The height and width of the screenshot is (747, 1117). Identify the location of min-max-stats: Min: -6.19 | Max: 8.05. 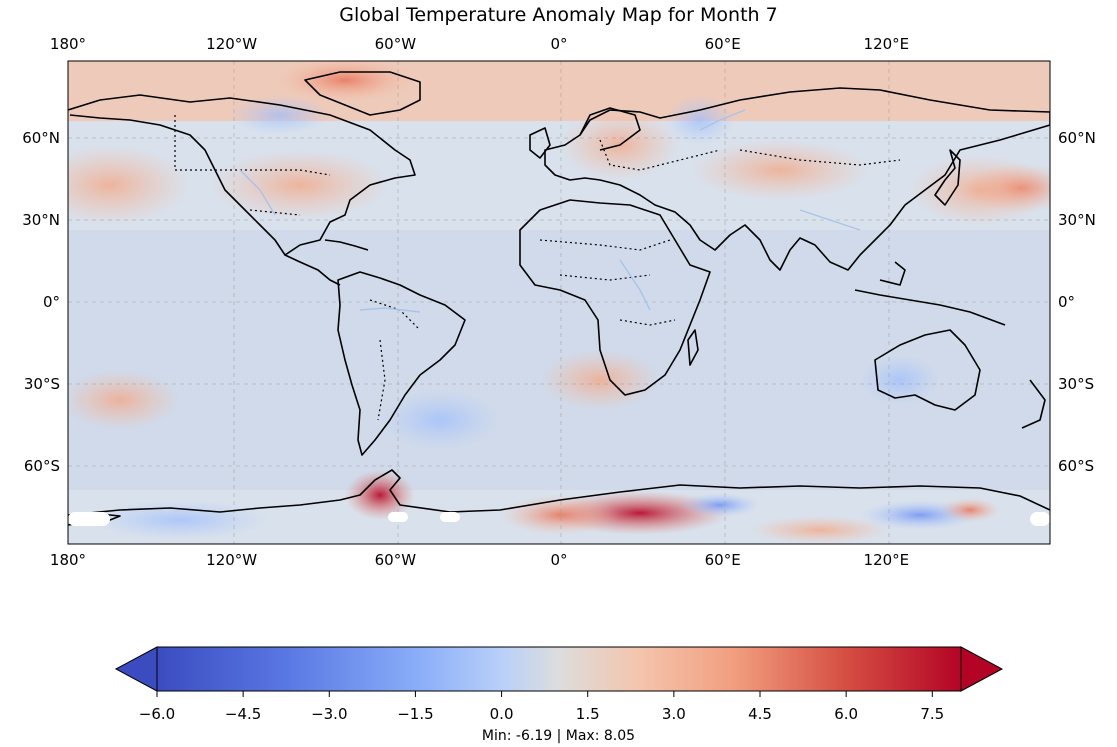
(558, 736).